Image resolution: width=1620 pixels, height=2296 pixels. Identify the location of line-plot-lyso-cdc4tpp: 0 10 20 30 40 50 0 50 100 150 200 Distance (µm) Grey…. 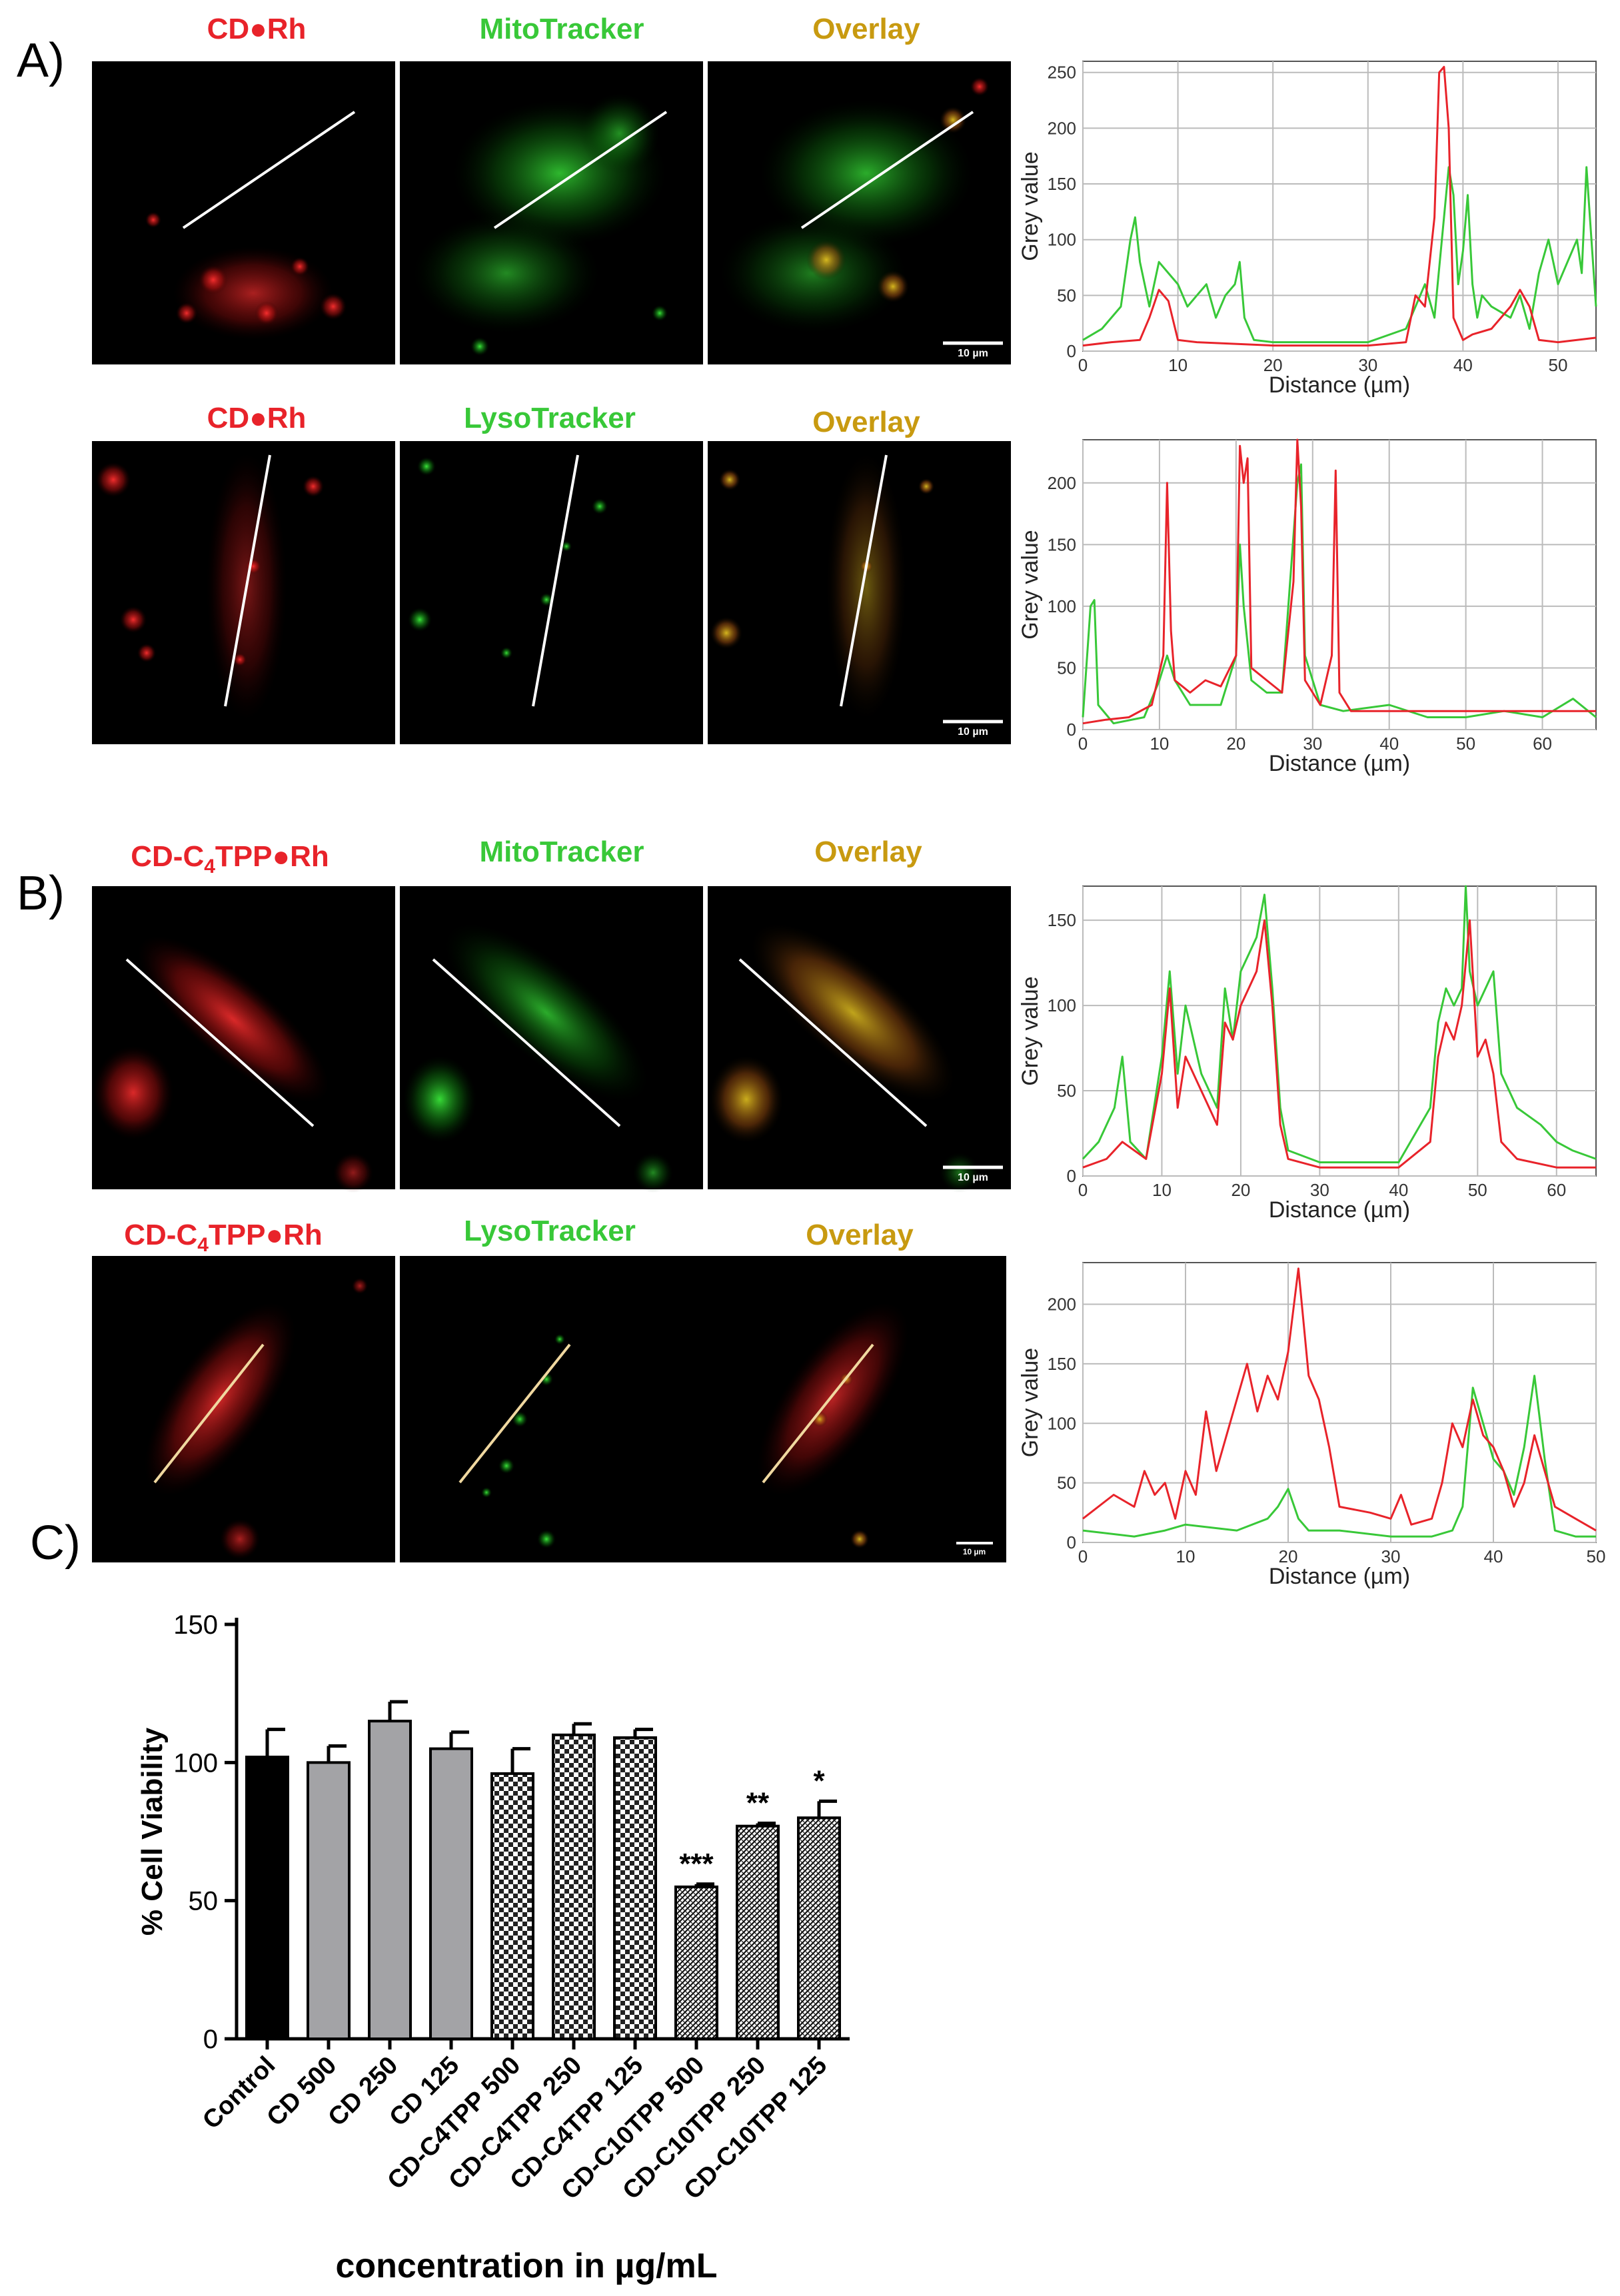
(1312, 1425).